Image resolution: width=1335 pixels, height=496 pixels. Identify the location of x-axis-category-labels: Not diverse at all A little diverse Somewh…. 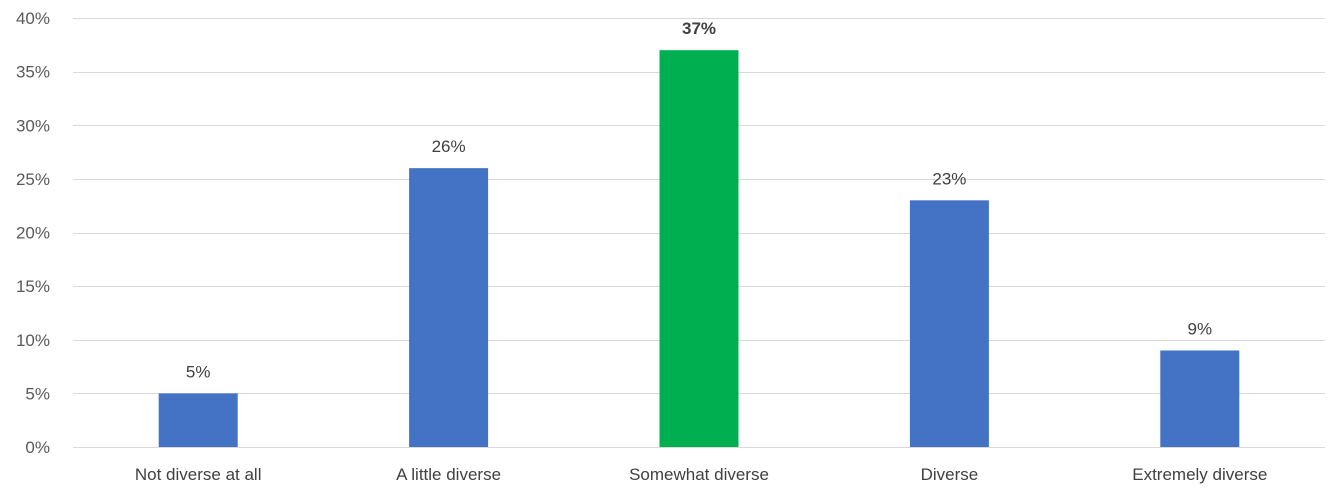
(701, 474).